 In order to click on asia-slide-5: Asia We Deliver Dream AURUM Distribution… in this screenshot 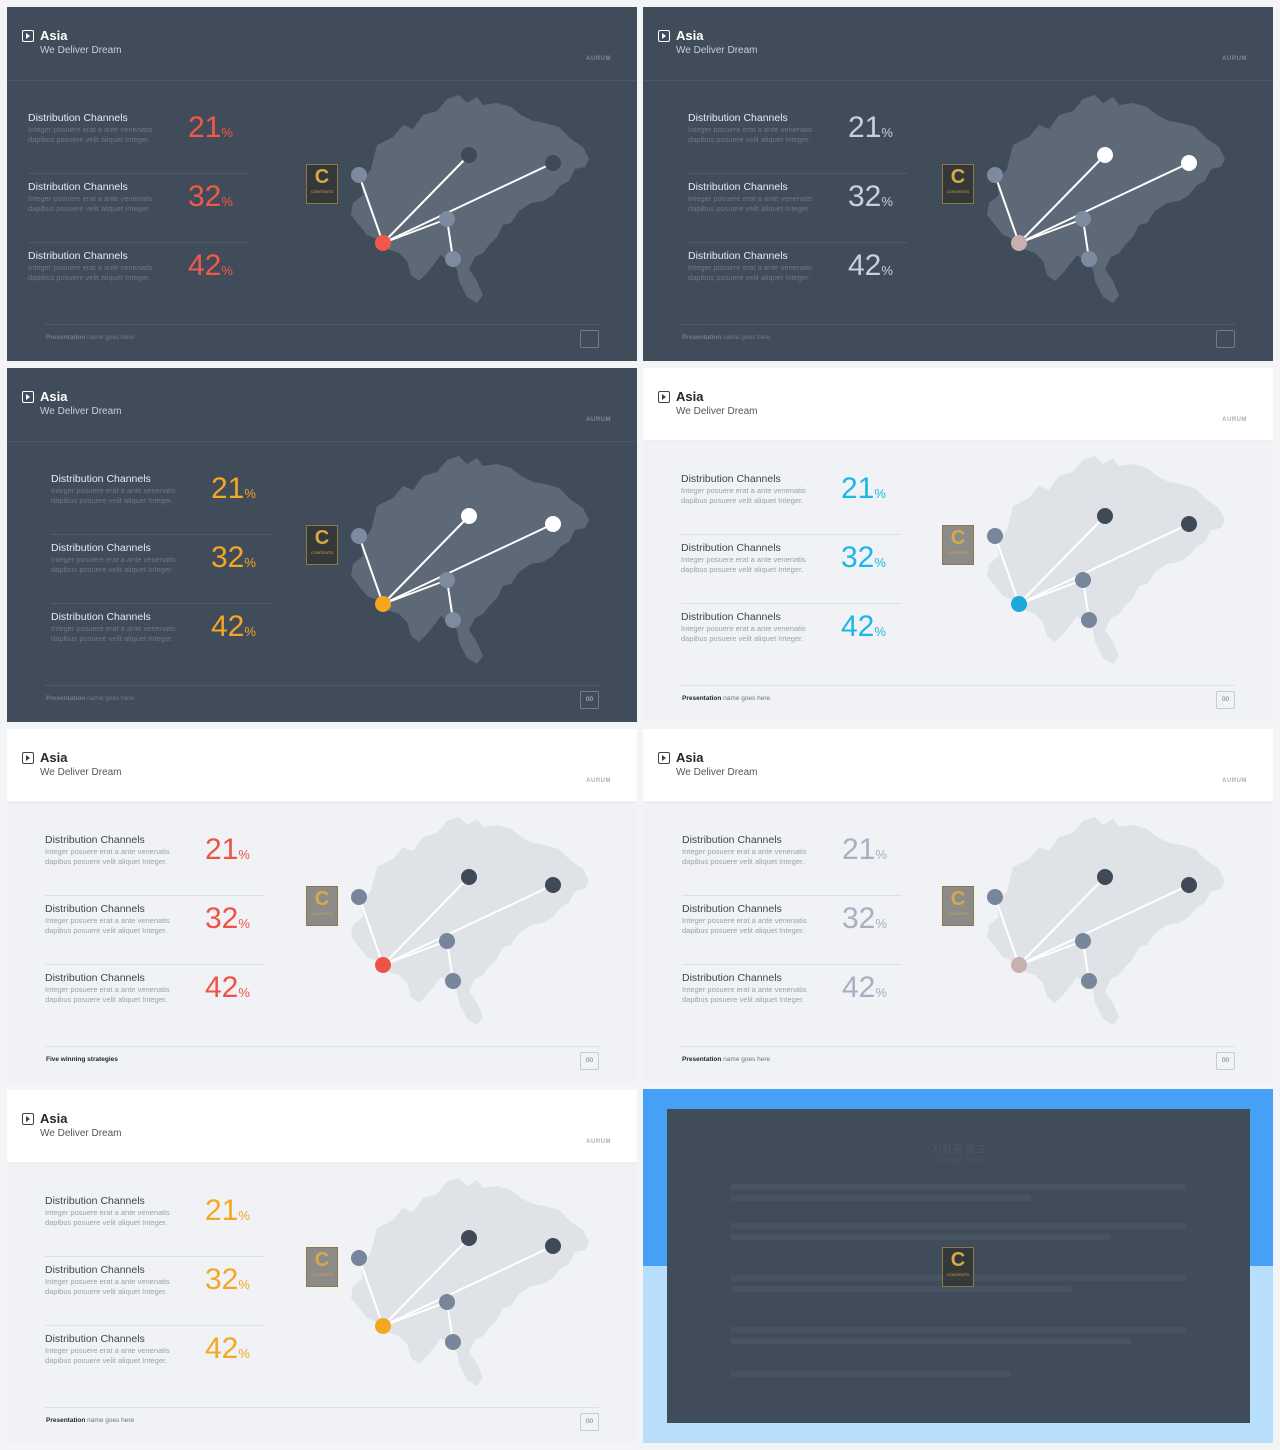, I will do `click(322, 906)`.